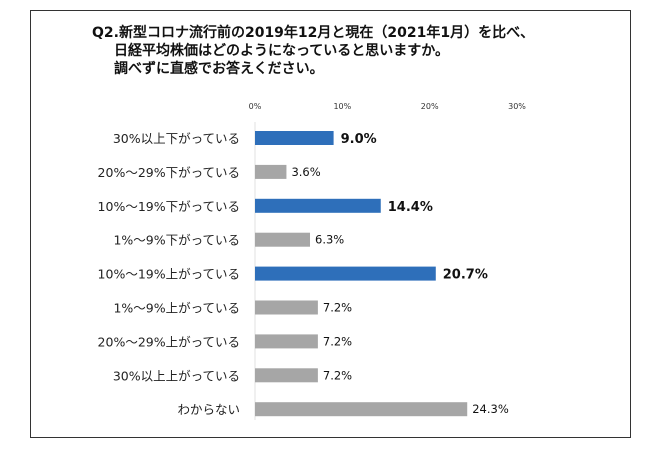 The image size is (650, 455). What do you see at coordinates (305, 172) in the screenshot?
I see `data-label: 3.6%` at bounding box center [305, 172].